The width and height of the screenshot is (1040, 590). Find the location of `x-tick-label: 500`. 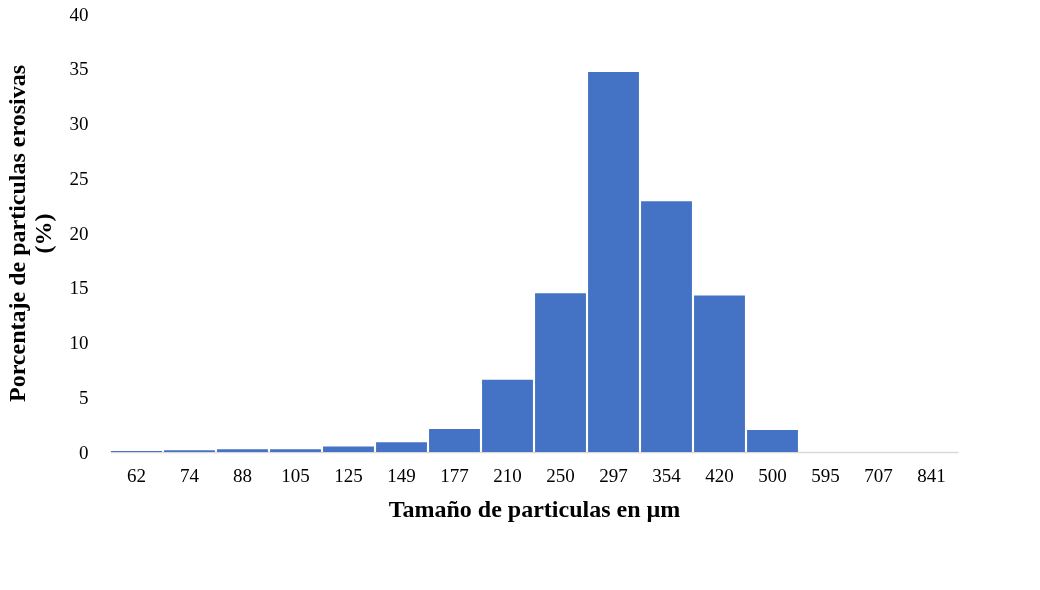

x-tick-label: 500 is located at coordinates (772, 475).